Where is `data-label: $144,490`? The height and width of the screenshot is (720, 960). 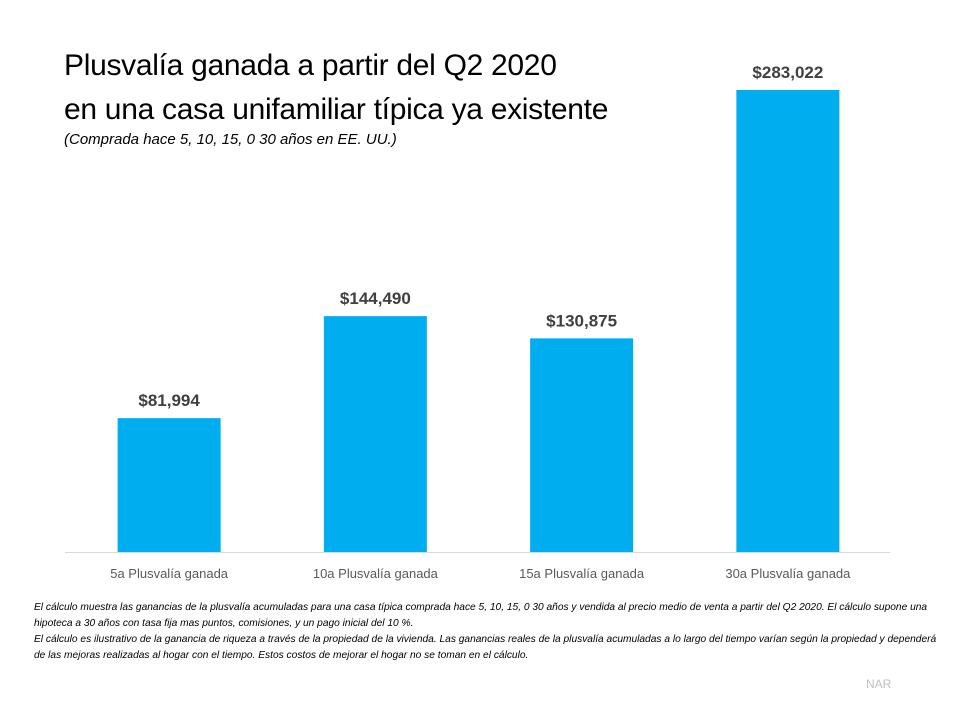 data-label: $144,490 is located at coordinates (375, 298).